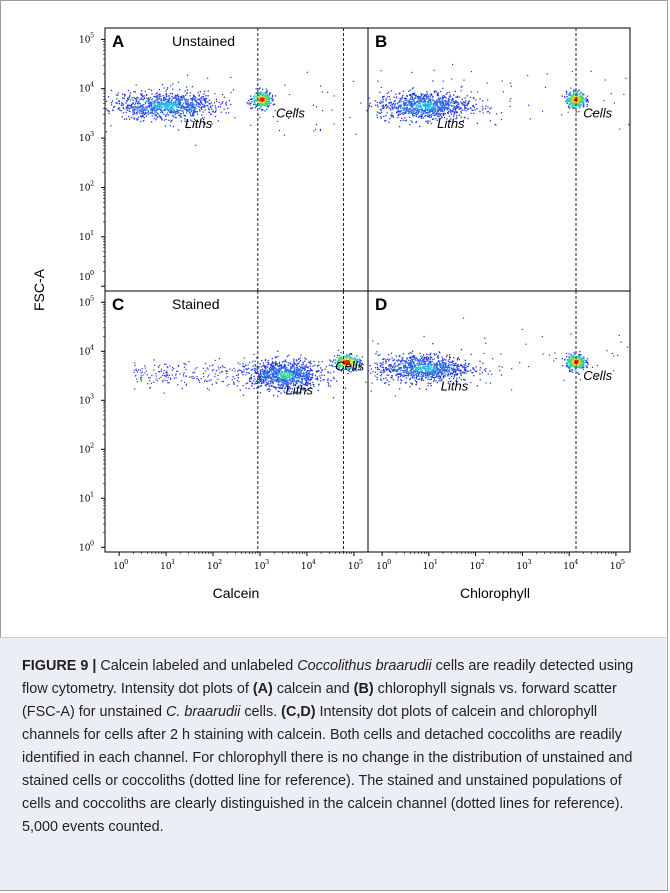  I want to click on panel-dots, so click(499, 96).